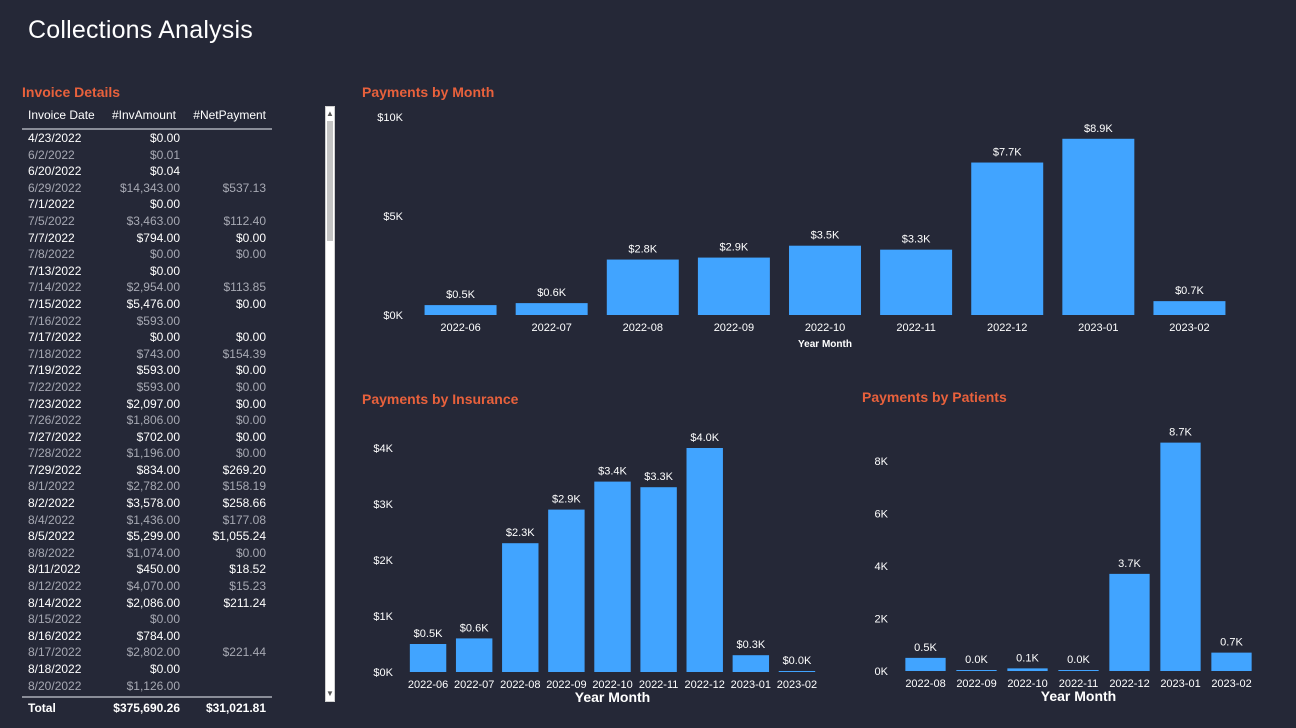  Describe the element at coordinates (147, 271) in the screenshot. I see `table-row: 7/13/2022 $0.00` at that location.